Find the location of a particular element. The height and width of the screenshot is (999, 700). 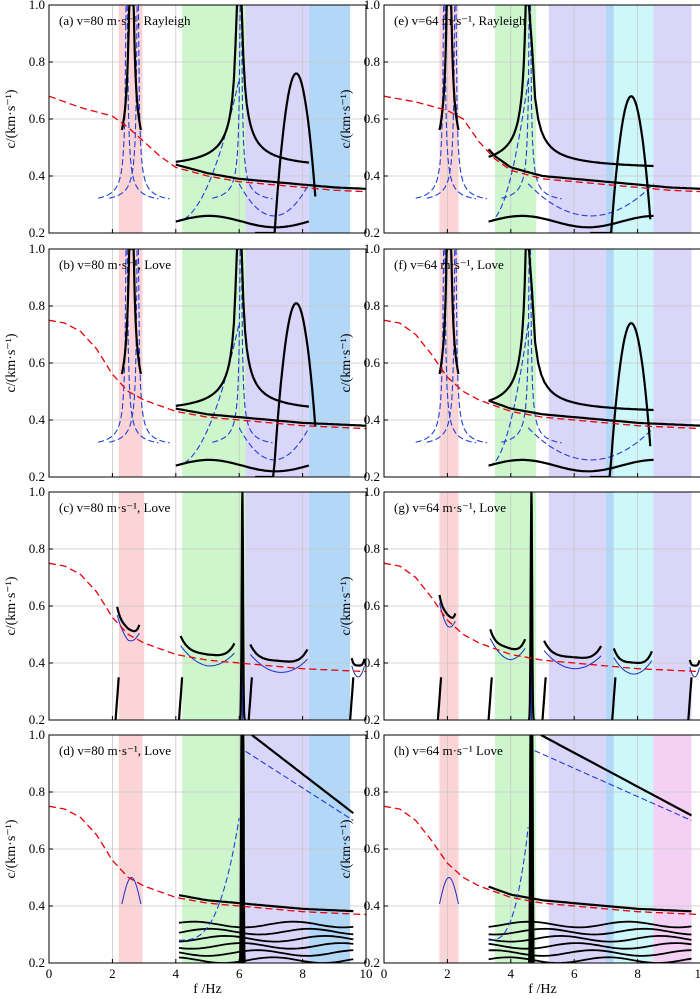

panel-title: (e) v=64 m·s⁻¹, Rayleigh is located at coordinates (460, 20).